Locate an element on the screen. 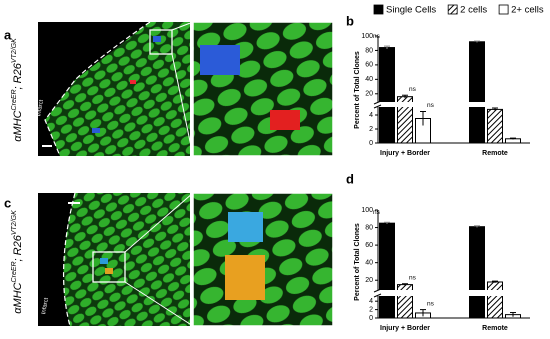  legend-label: 2+ cells is located at coordinates (527, 10).